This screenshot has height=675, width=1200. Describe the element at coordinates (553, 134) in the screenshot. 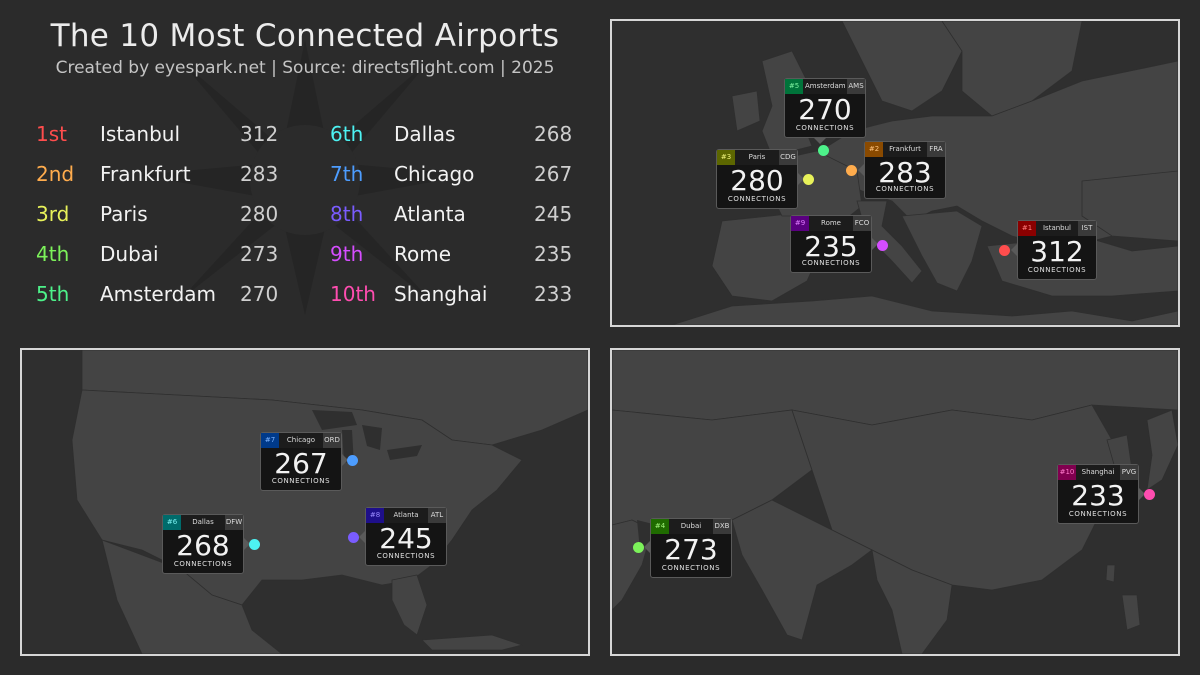

I see `value-label: 268` at that location.